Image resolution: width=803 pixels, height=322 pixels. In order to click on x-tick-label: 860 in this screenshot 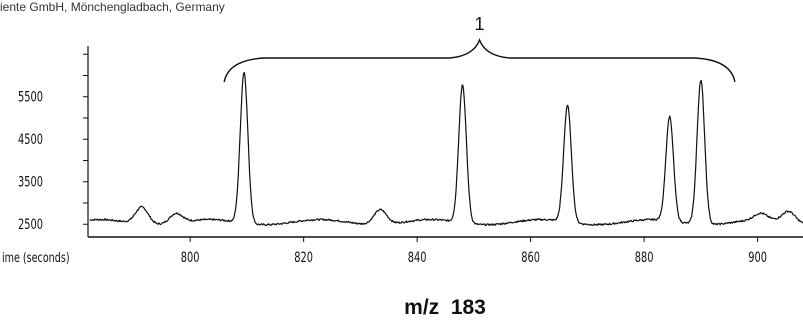, I will do `click(530, 257)`.